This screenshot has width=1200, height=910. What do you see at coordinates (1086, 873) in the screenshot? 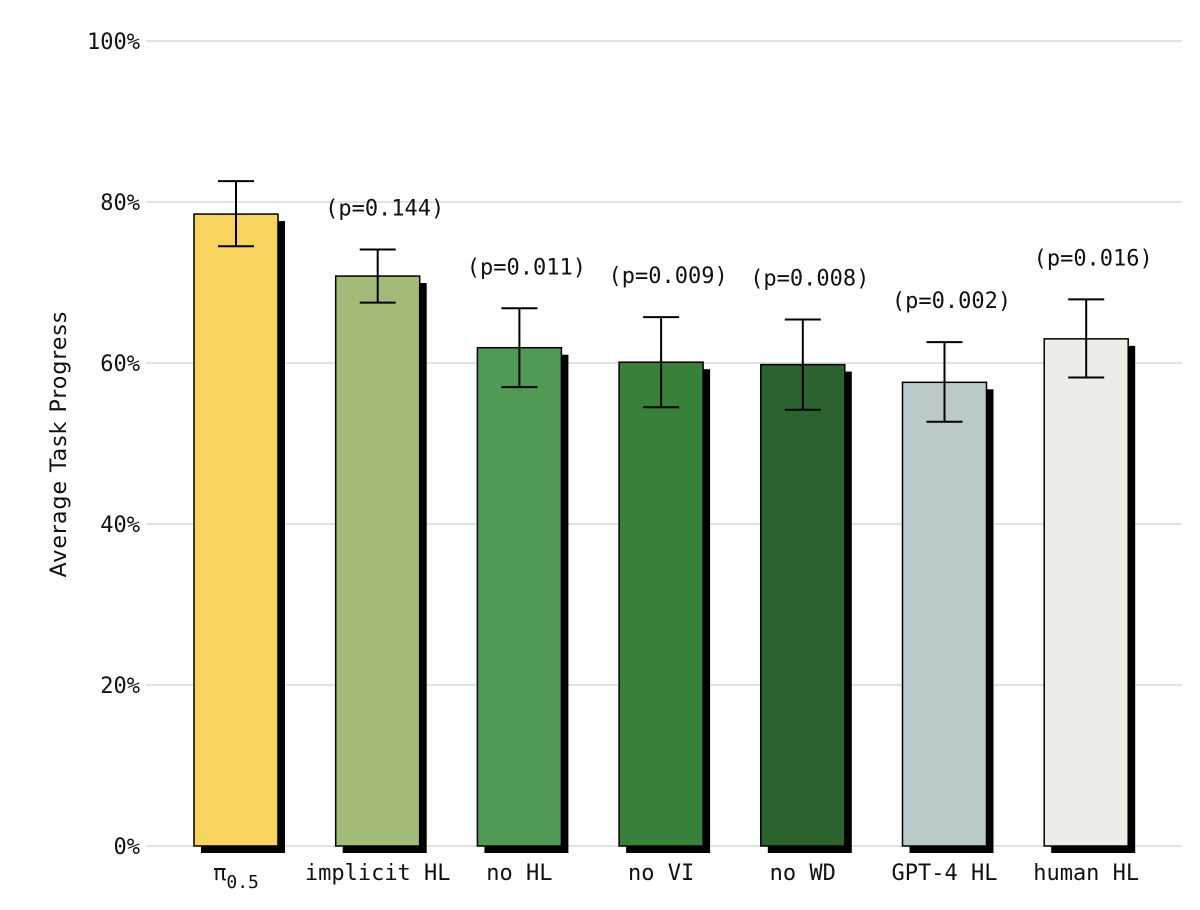
I see `x-tick-label: human HL` at bounding box center [1086, 873].